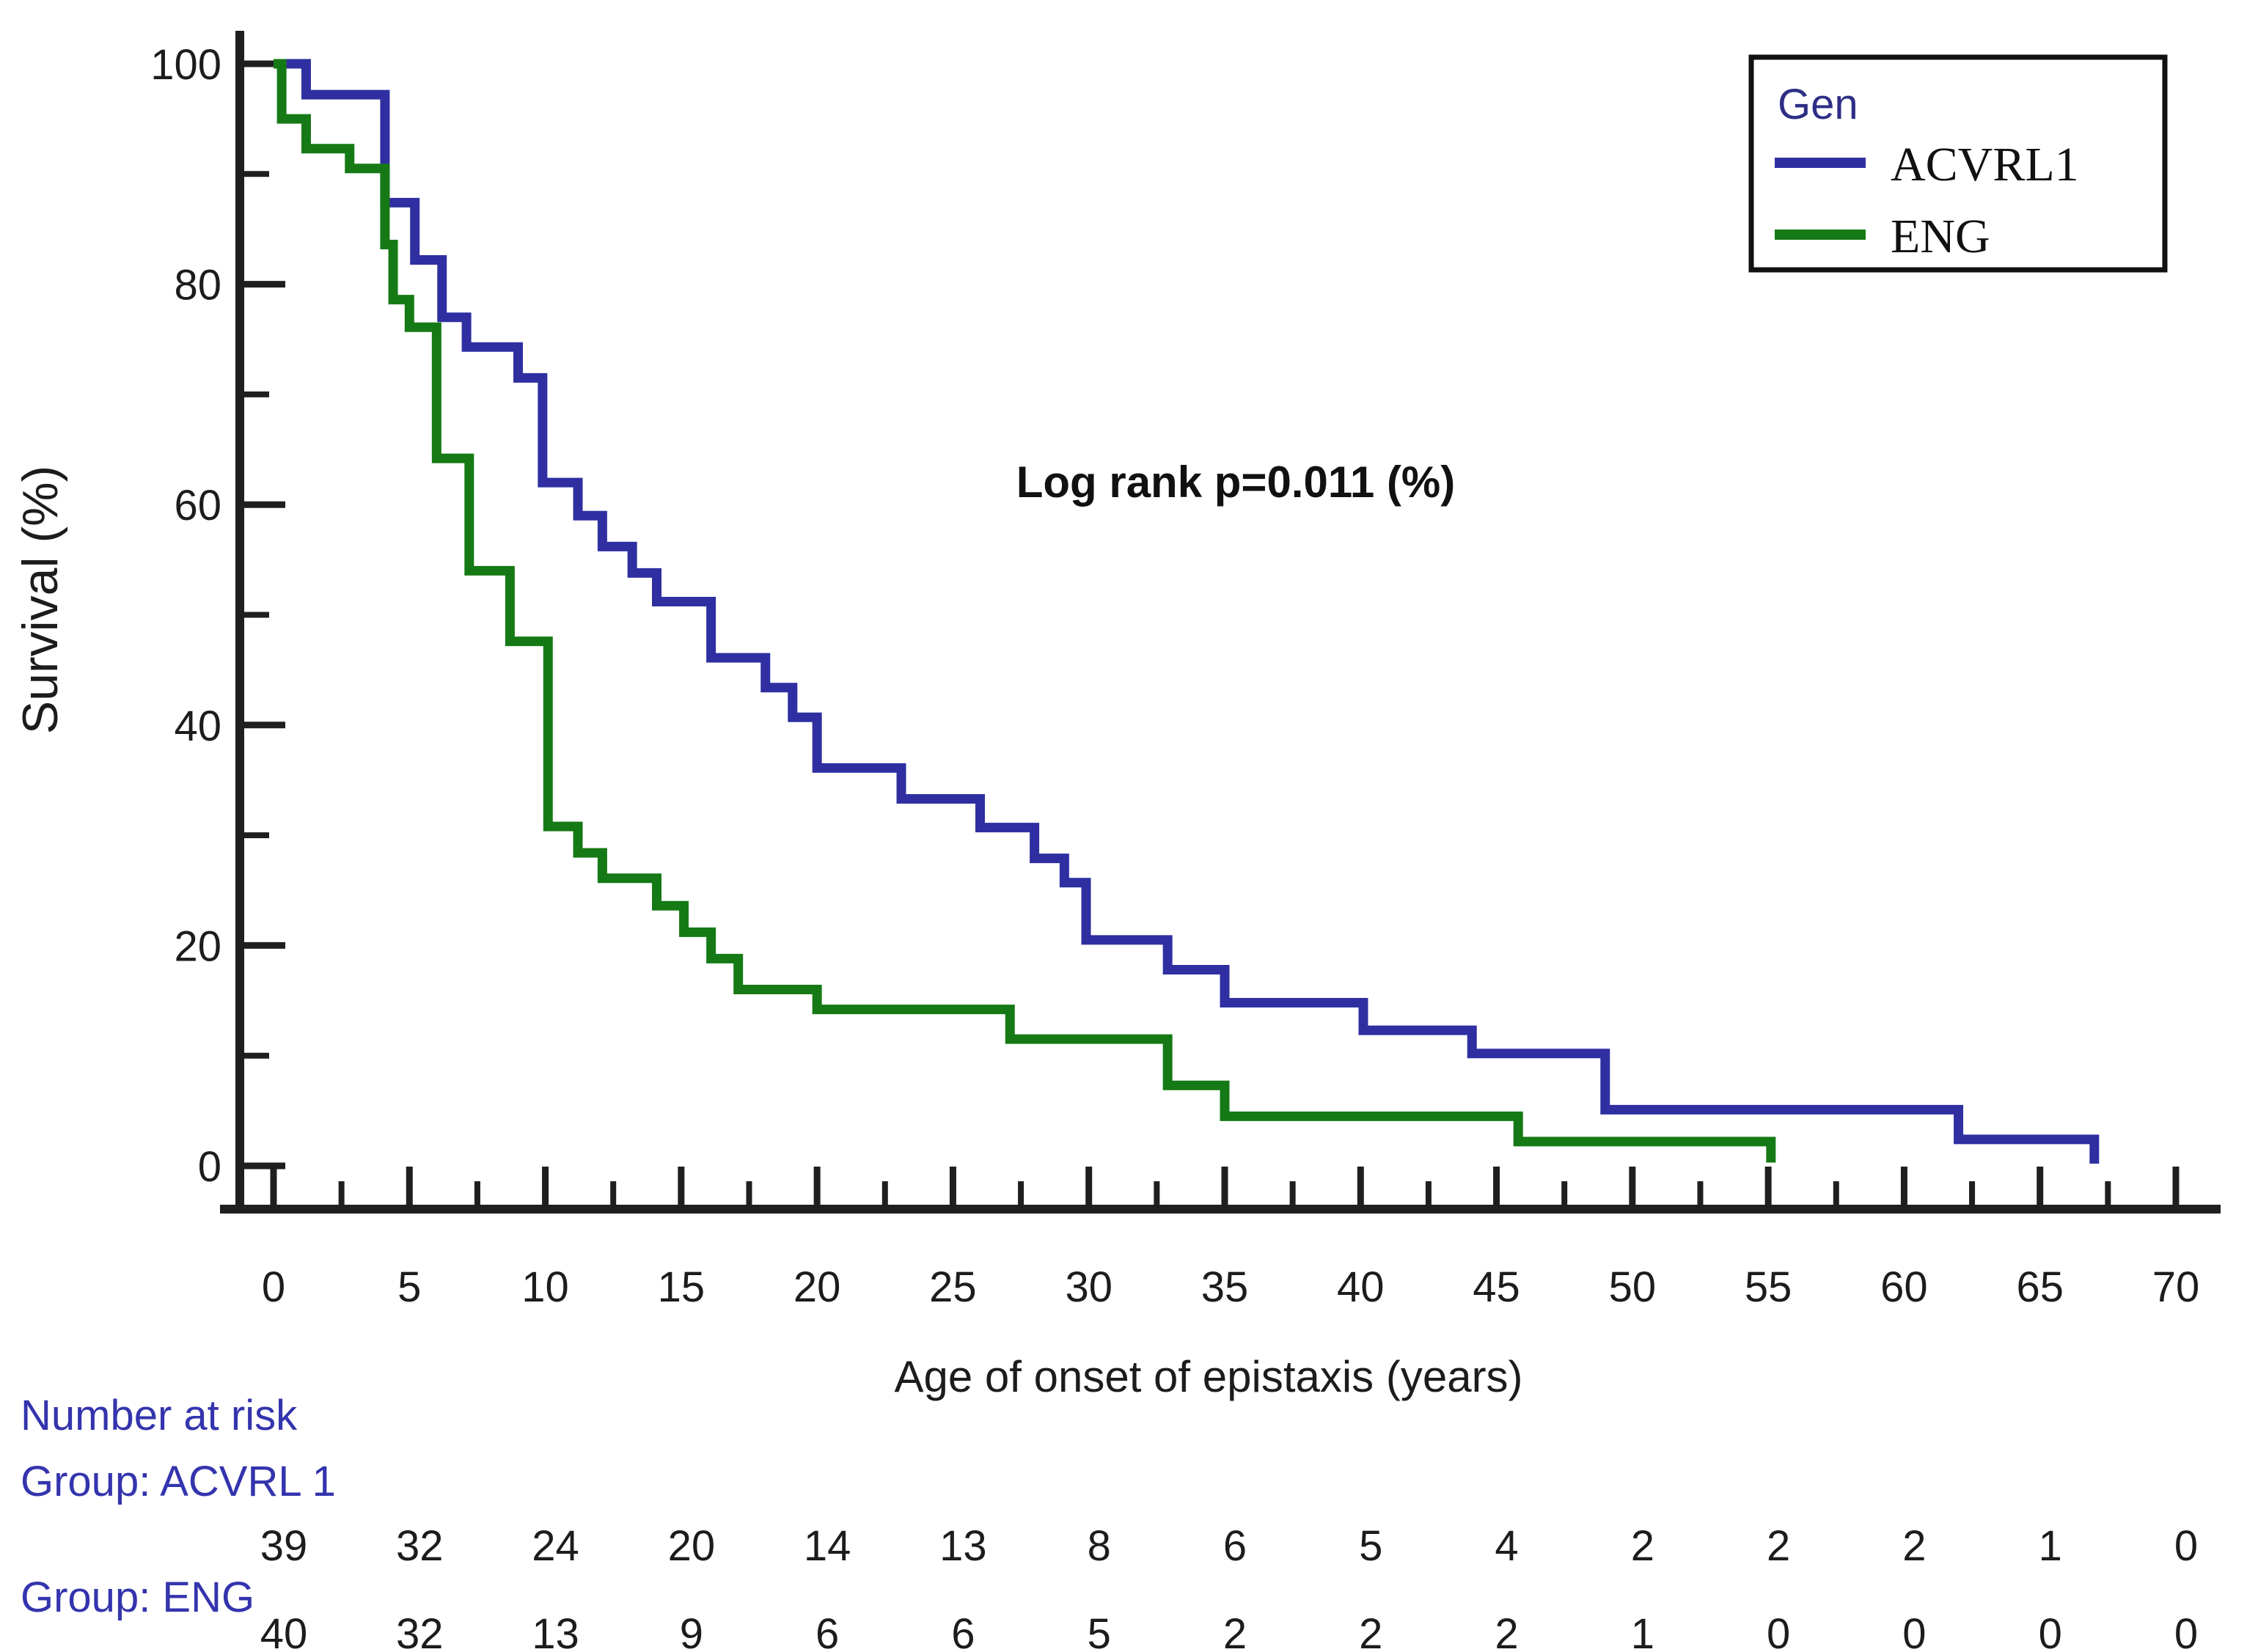 The image size is (2247, 1652). I want to click on y-tick-label: 100, so click(185, 65).